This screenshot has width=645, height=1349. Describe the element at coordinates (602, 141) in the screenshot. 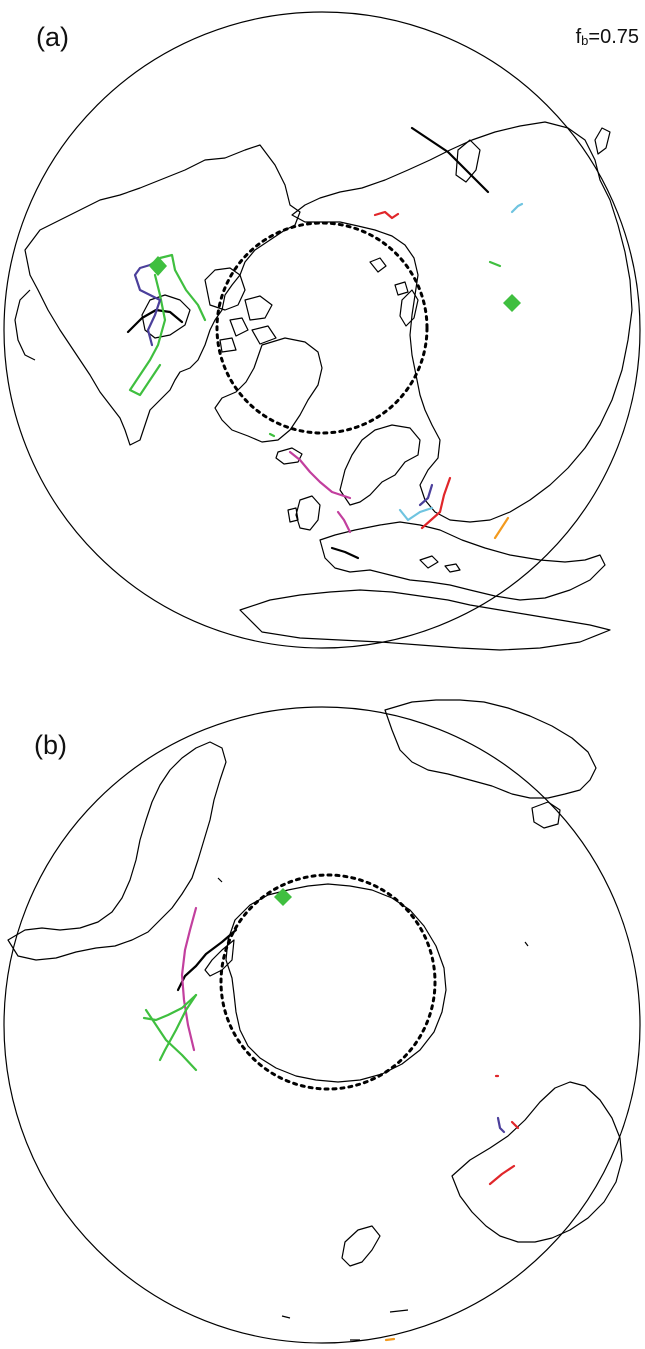

I see `coastline-japan` at that location.